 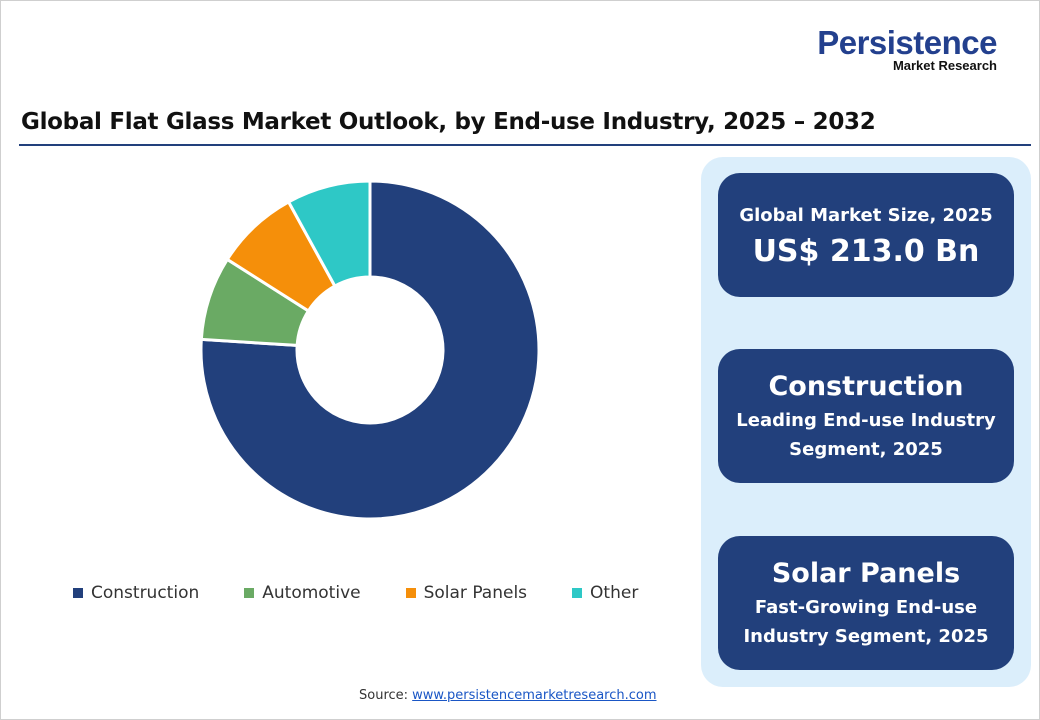 I want to click on source-label: Source:, so click(x=386, y=695).